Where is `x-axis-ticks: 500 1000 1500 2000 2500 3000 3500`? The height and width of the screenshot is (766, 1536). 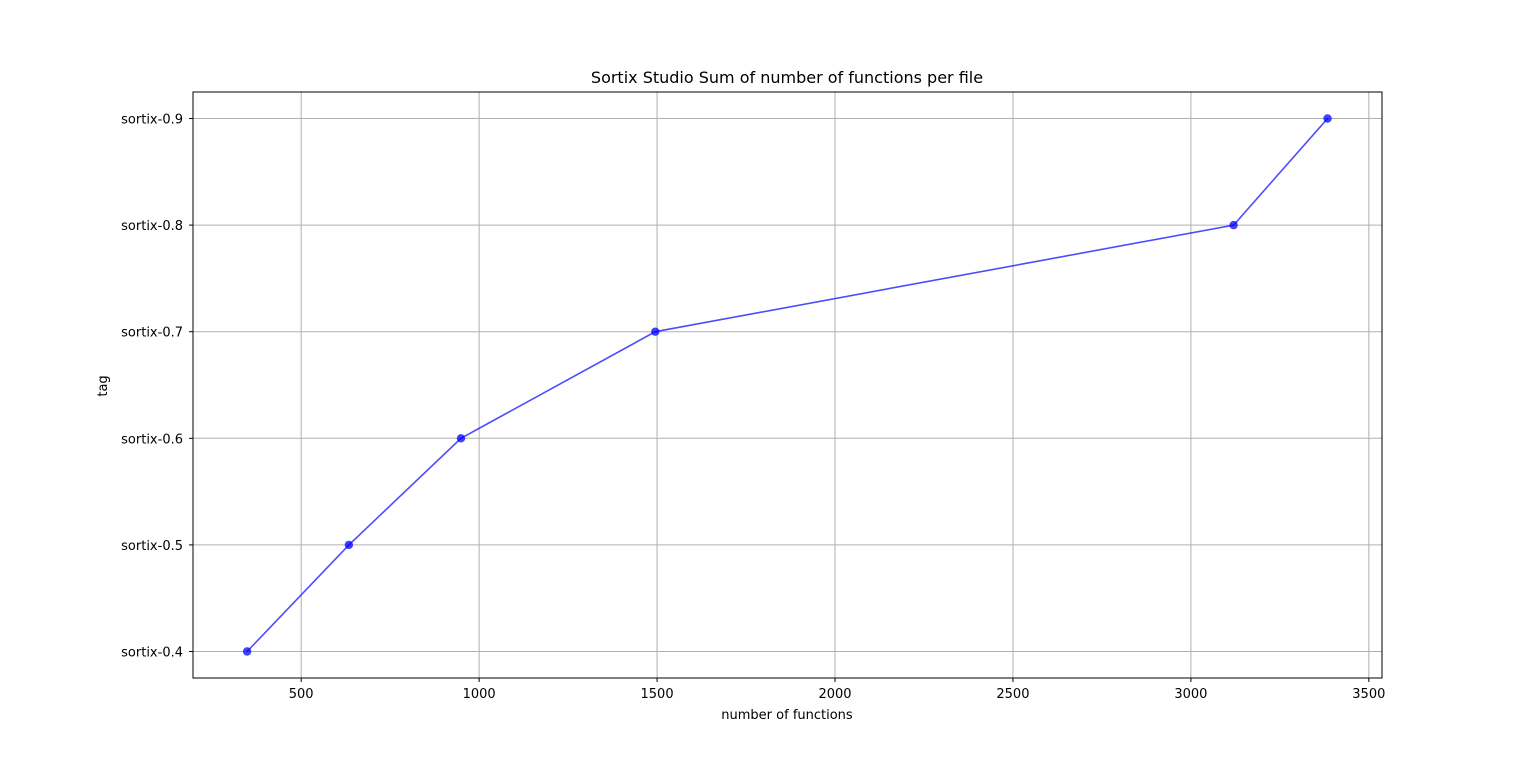 x-axis-ticks: 500 1000 1500 2000 2500 3000 3500 is located at coordinates (837, 690).